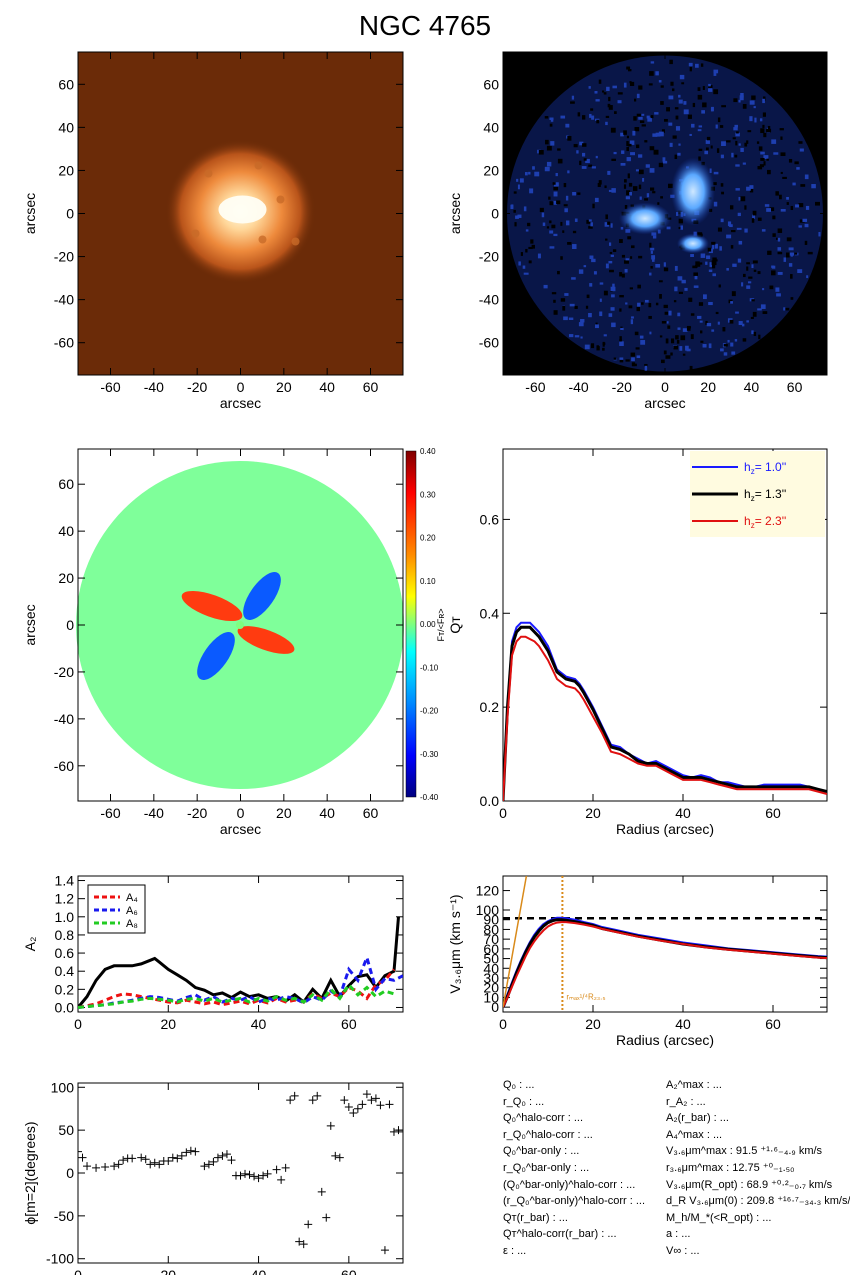 The width and height of the screenshot is (850, 1275). What do you see at coordinates (491, 920) in the screenshot?
I see `rotation-curve-ytick-label: 90` at bounding box center [491, 920].